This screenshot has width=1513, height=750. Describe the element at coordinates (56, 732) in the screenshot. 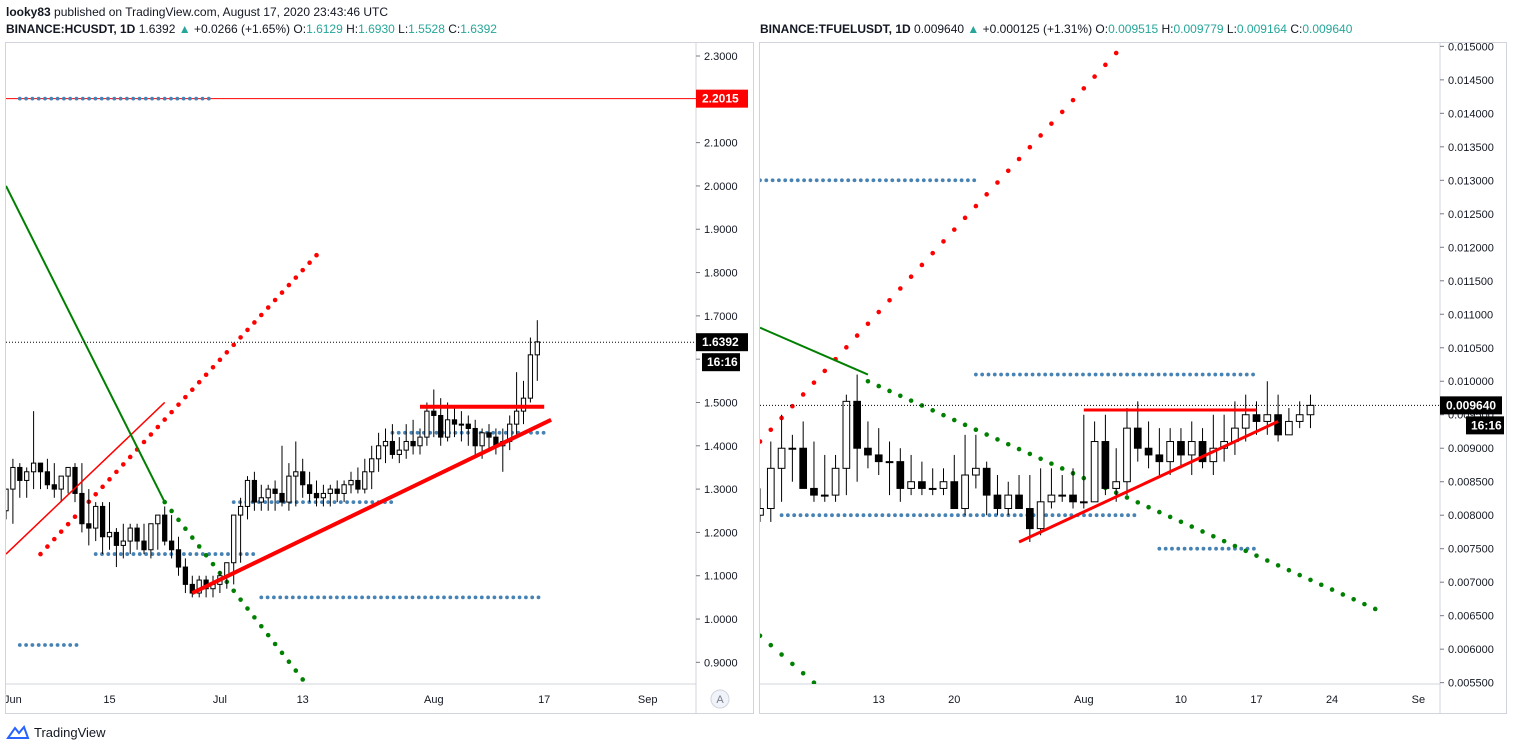

I see `tradingview-logo: TradingView` at that location.